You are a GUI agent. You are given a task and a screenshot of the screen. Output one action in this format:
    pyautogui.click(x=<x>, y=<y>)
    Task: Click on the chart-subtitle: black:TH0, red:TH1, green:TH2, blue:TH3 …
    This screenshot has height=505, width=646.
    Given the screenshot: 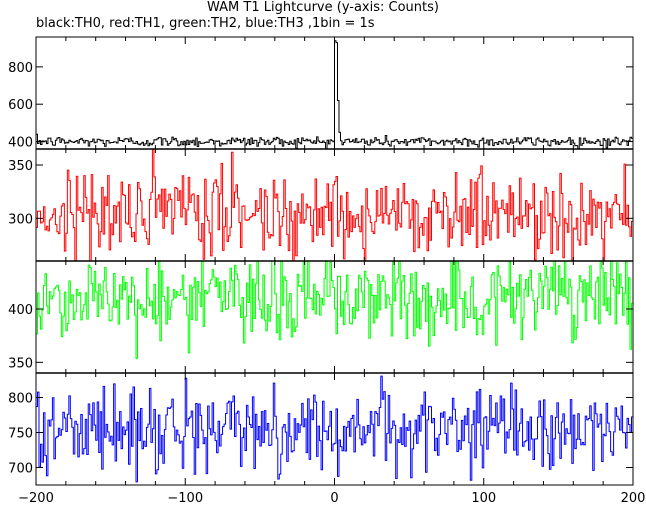 What is the action you would take?
    pyautogui.click(x=205, y=23)
    